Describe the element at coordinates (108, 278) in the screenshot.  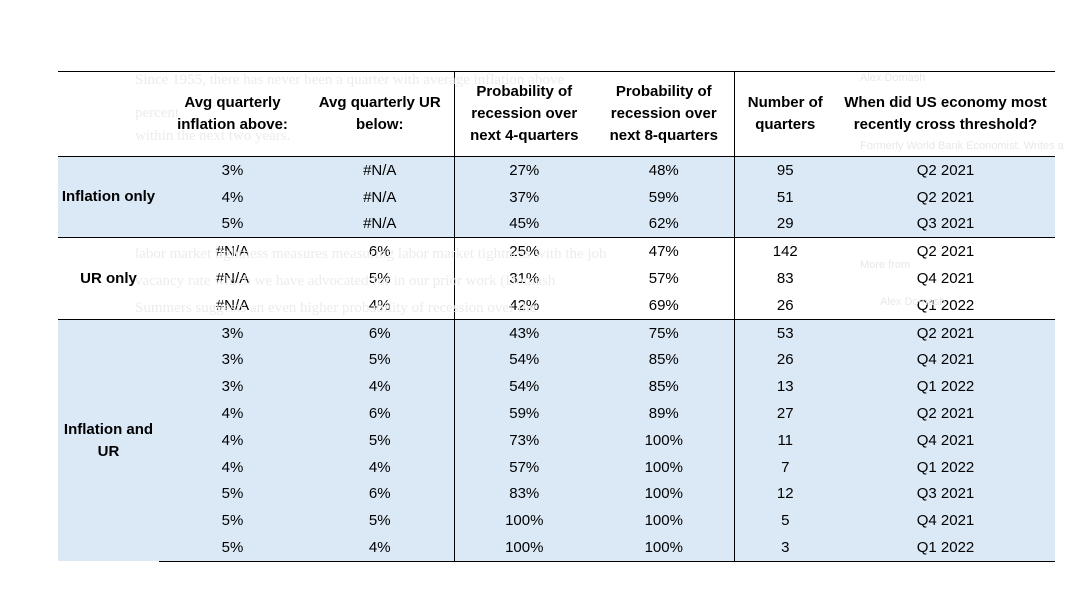
I see `group-label-ur-only: UR only` at that location.